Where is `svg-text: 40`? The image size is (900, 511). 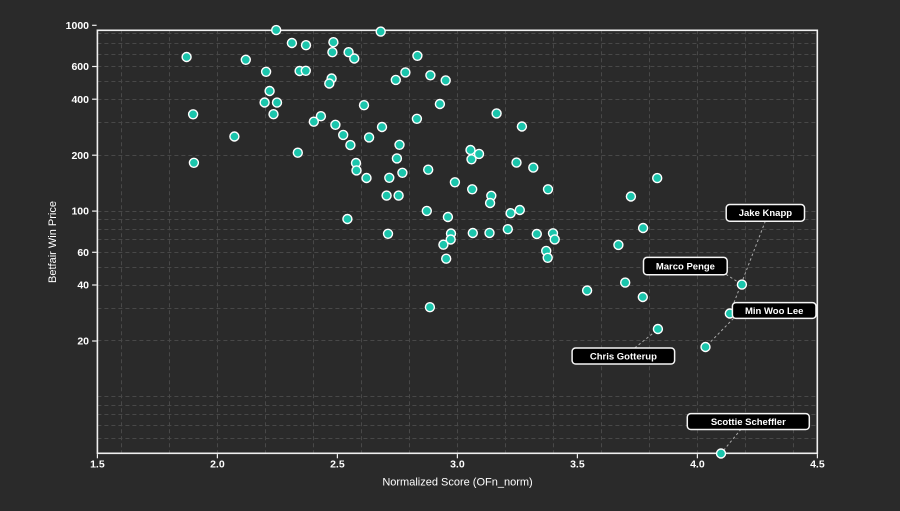
svg-text: 40 is located at coordinates (83, 286).